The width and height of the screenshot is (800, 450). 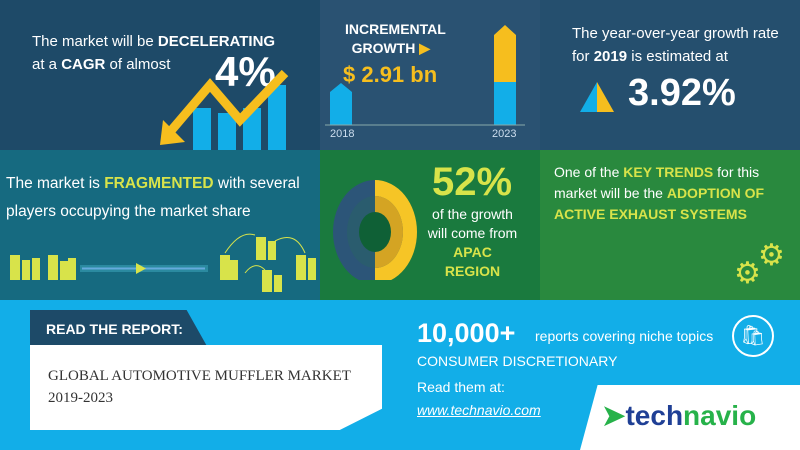 I want to click on technavio-link: www.technavio.com, so click(x=479, y=410).